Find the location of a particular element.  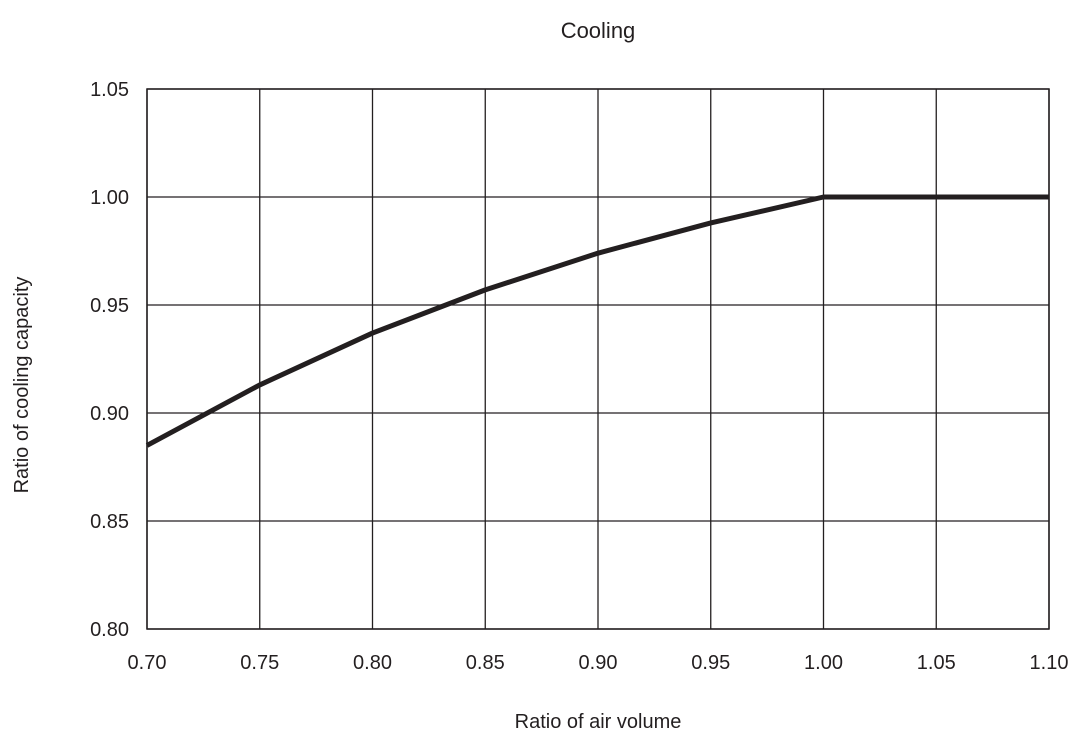

y-axis-title: Ratio of cooling capacity is located at coordinates (22, 385).